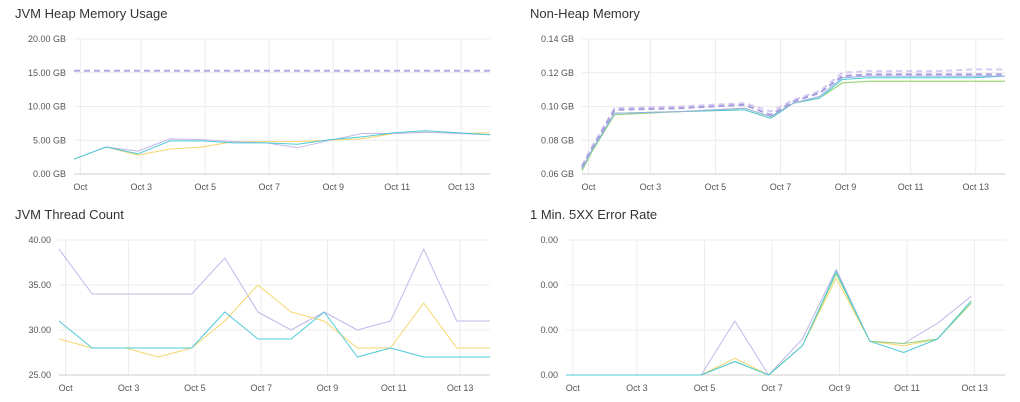 The width and height of the screenshot is (1020, 402). Describe the element at coordinates (557, 107) in the screenshot. I see `y-tick-label: 0.10 GB` at that location.